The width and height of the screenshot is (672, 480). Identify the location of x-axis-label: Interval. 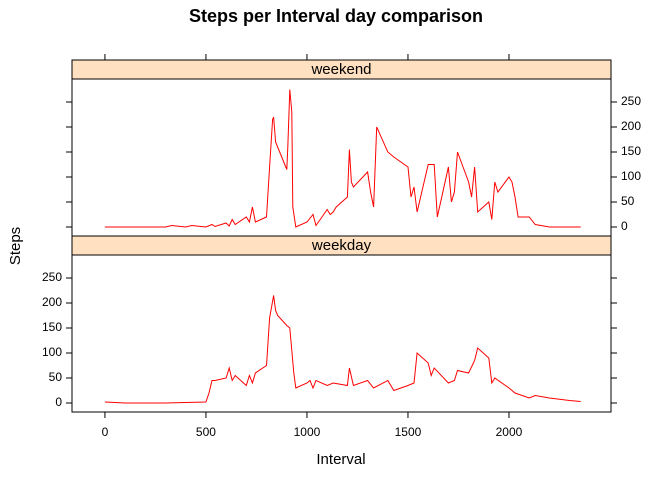
(340, 459).